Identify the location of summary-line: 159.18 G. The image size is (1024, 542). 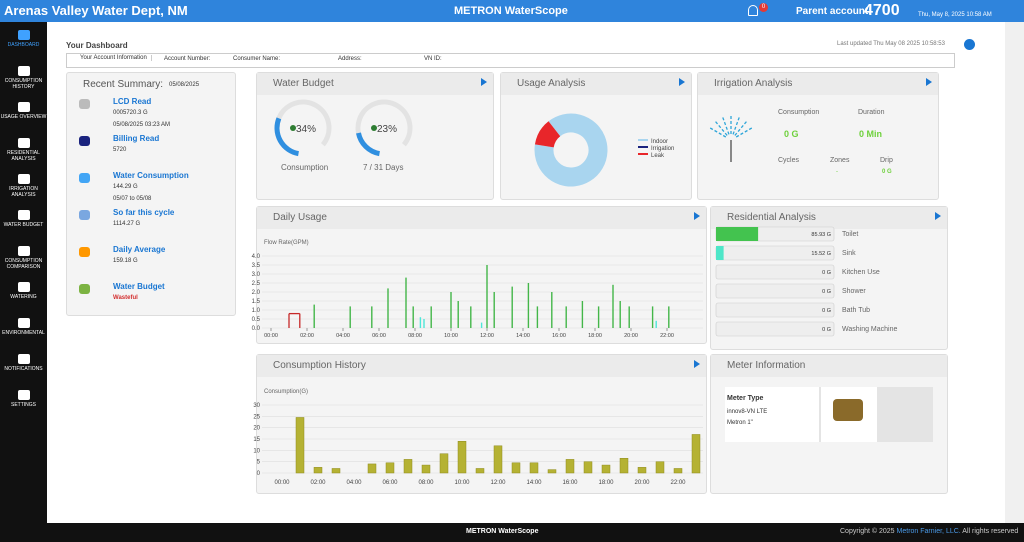
(125, 261).